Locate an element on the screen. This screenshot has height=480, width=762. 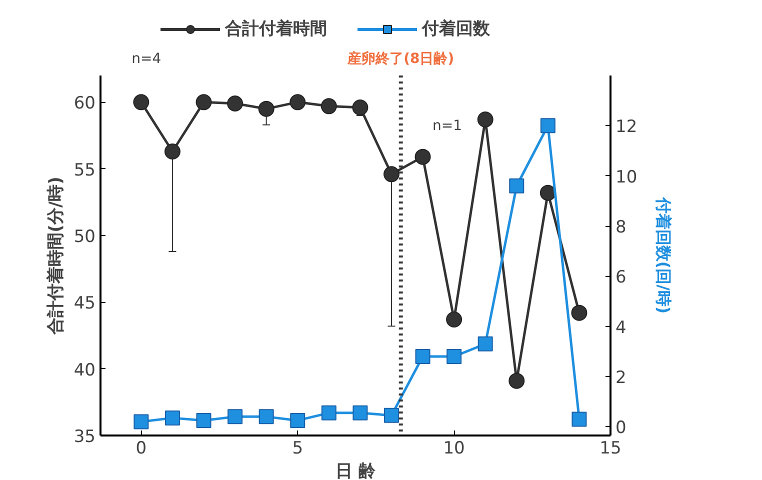
y2-tick-label: 12 is located at coordinates (627, 127).